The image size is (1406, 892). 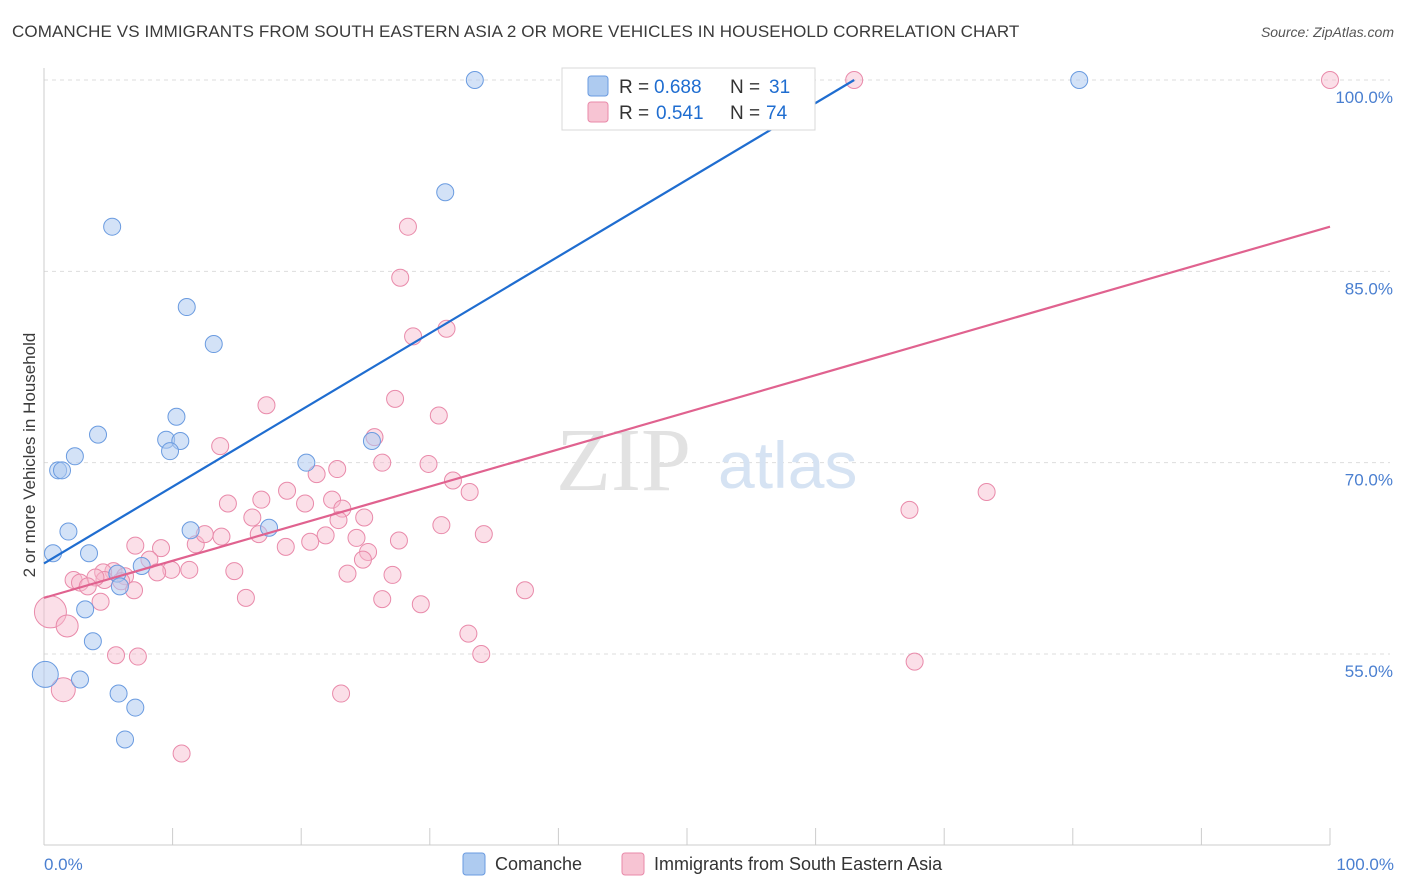 I want to click on y-tick-label-55: 55.0%, so click(x=1369, y=671).